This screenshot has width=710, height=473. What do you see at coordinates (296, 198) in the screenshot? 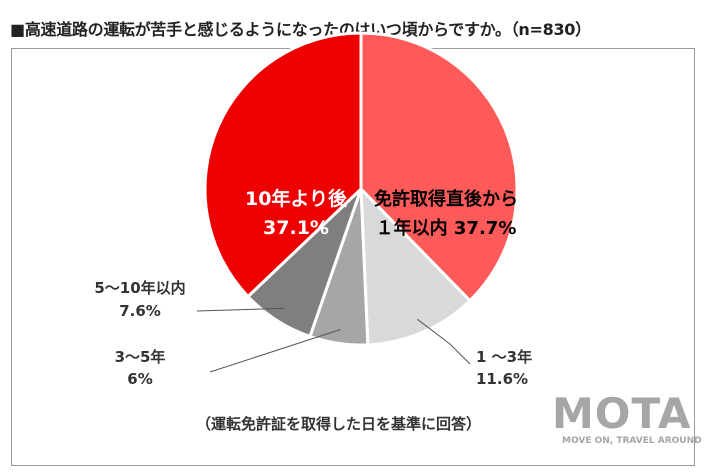
I see `slice-label-after-10-years: 10年より後` at bounding box center [296, 198].